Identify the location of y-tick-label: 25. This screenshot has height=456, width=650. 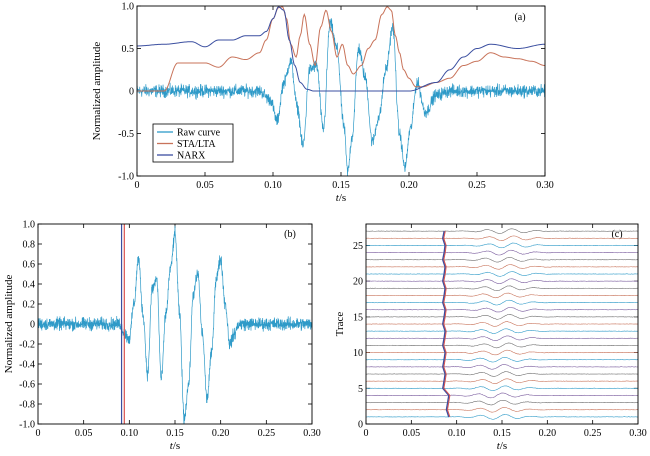
(358, 246).